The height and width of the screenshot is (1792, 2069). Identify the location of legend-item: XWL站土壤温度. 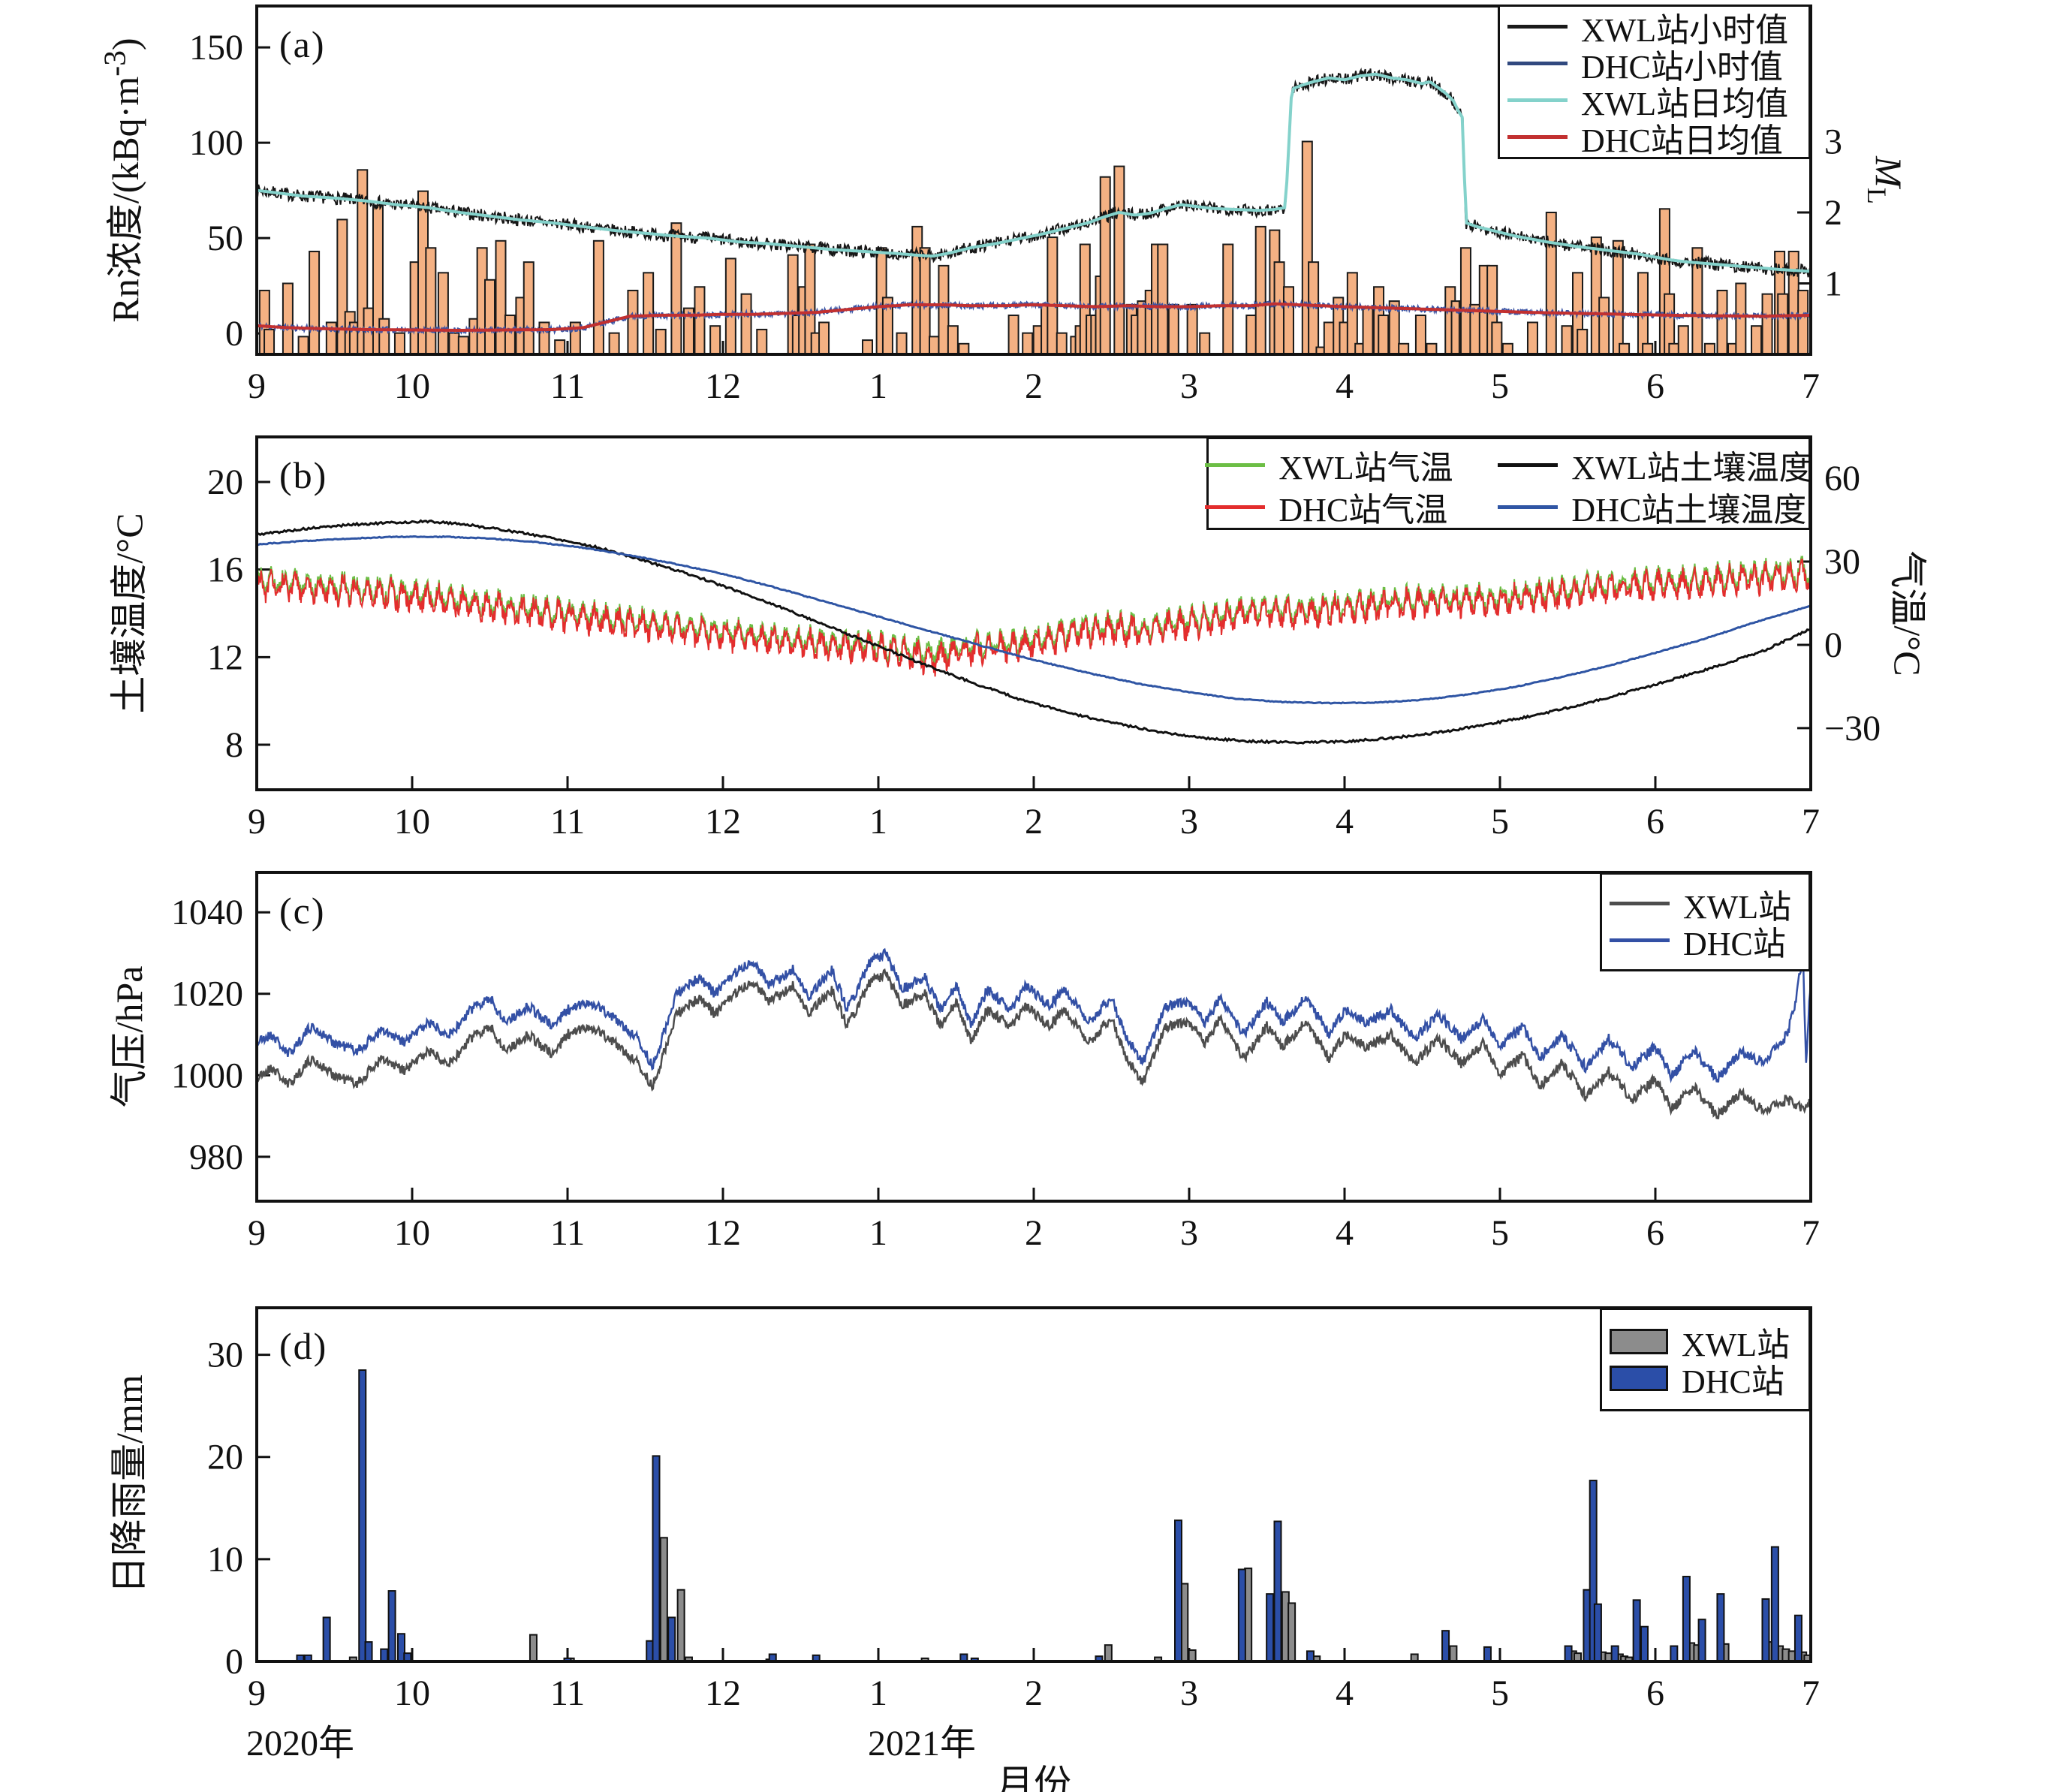
(1655, 465).